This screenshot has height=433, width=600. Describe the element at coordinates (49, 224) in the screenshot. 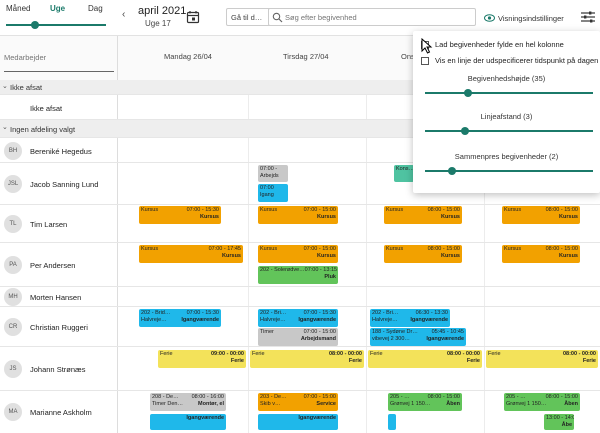

I see `employee-name: Tim Larsen` at that location.